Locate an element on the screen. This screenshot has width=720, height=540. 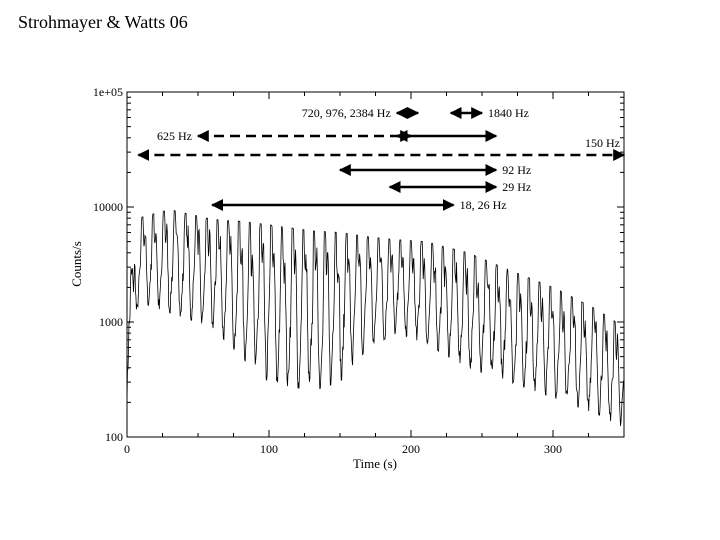
annotation-label: 18, 26 Hz is located at coordinates (483, 205).